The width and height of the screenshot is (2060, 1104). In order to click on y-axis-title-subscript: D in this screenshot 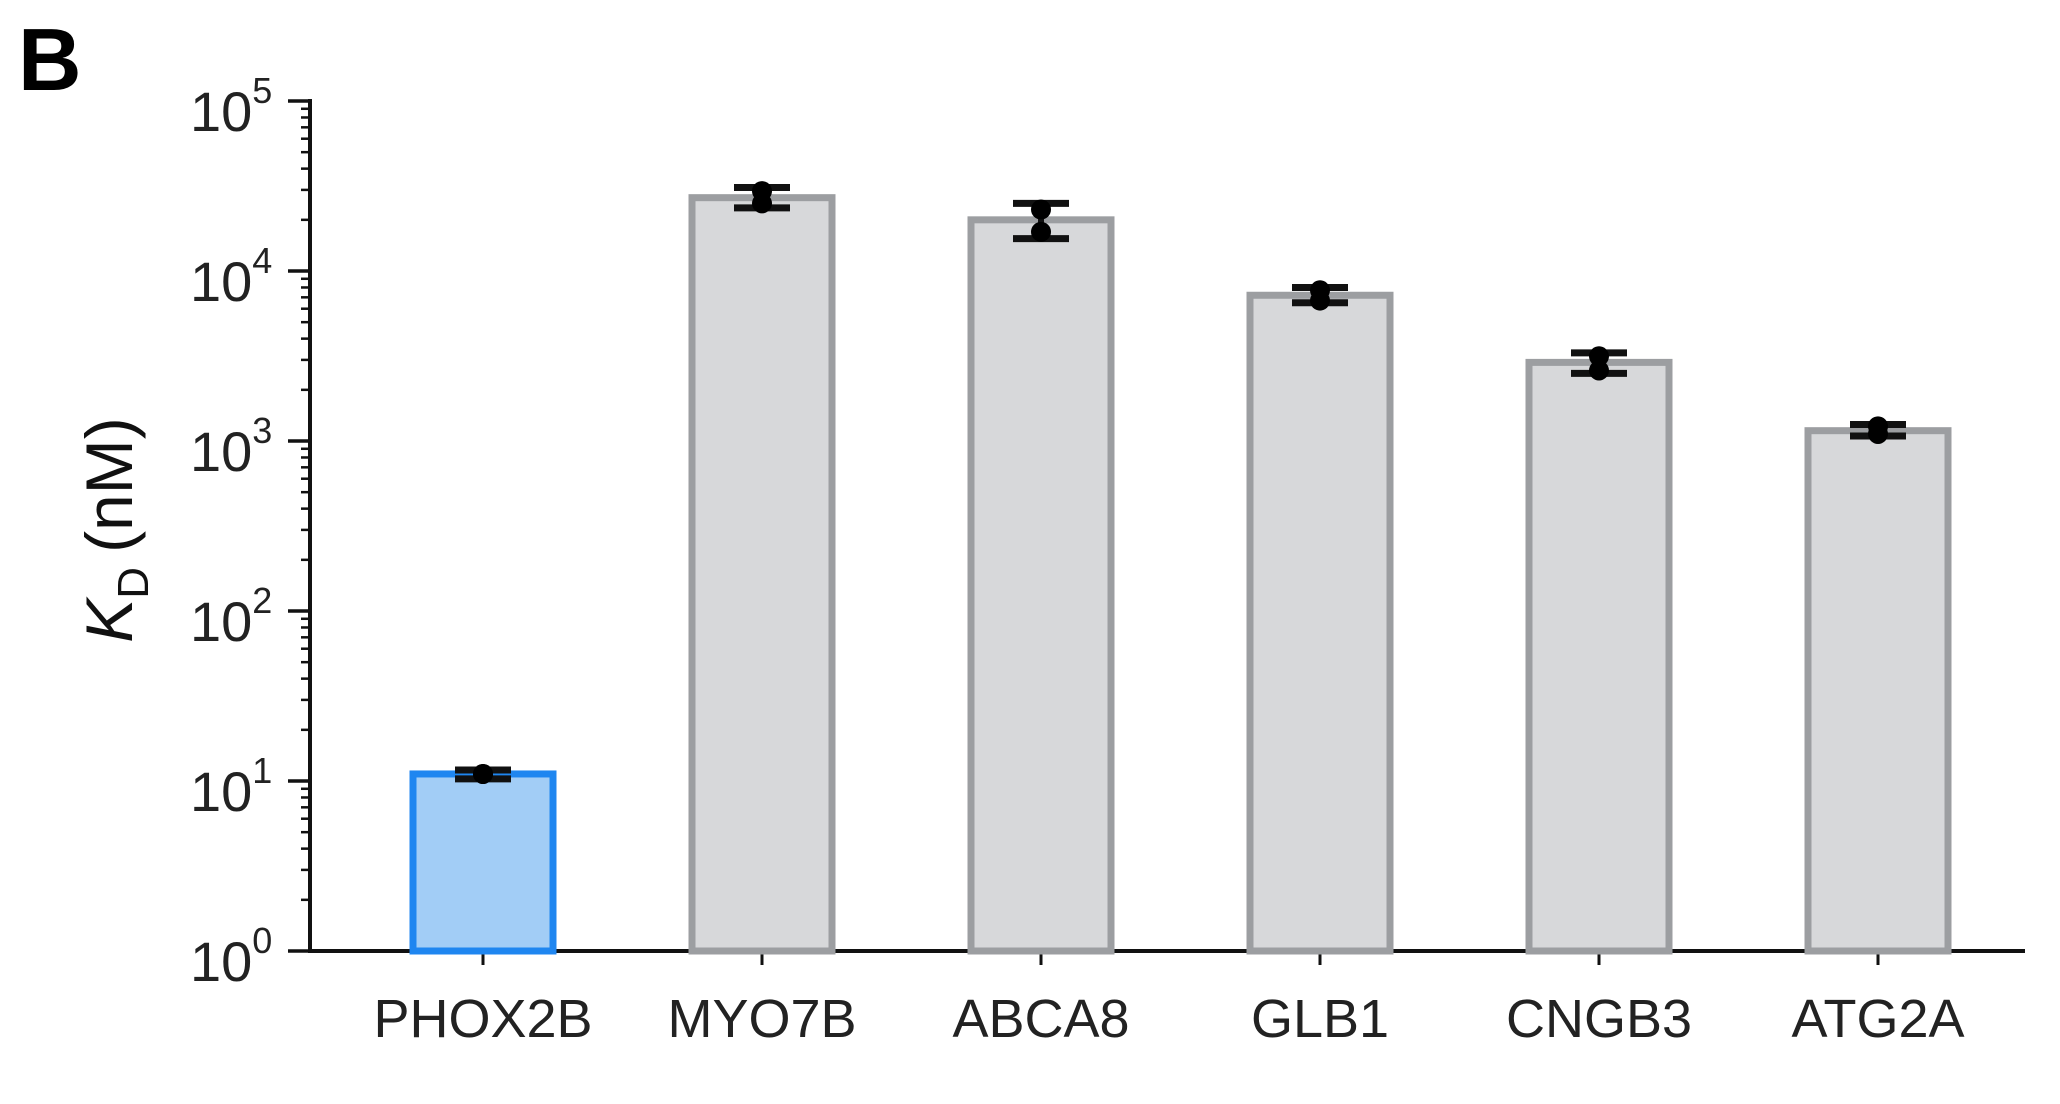, I will do `click(133, 583)`.